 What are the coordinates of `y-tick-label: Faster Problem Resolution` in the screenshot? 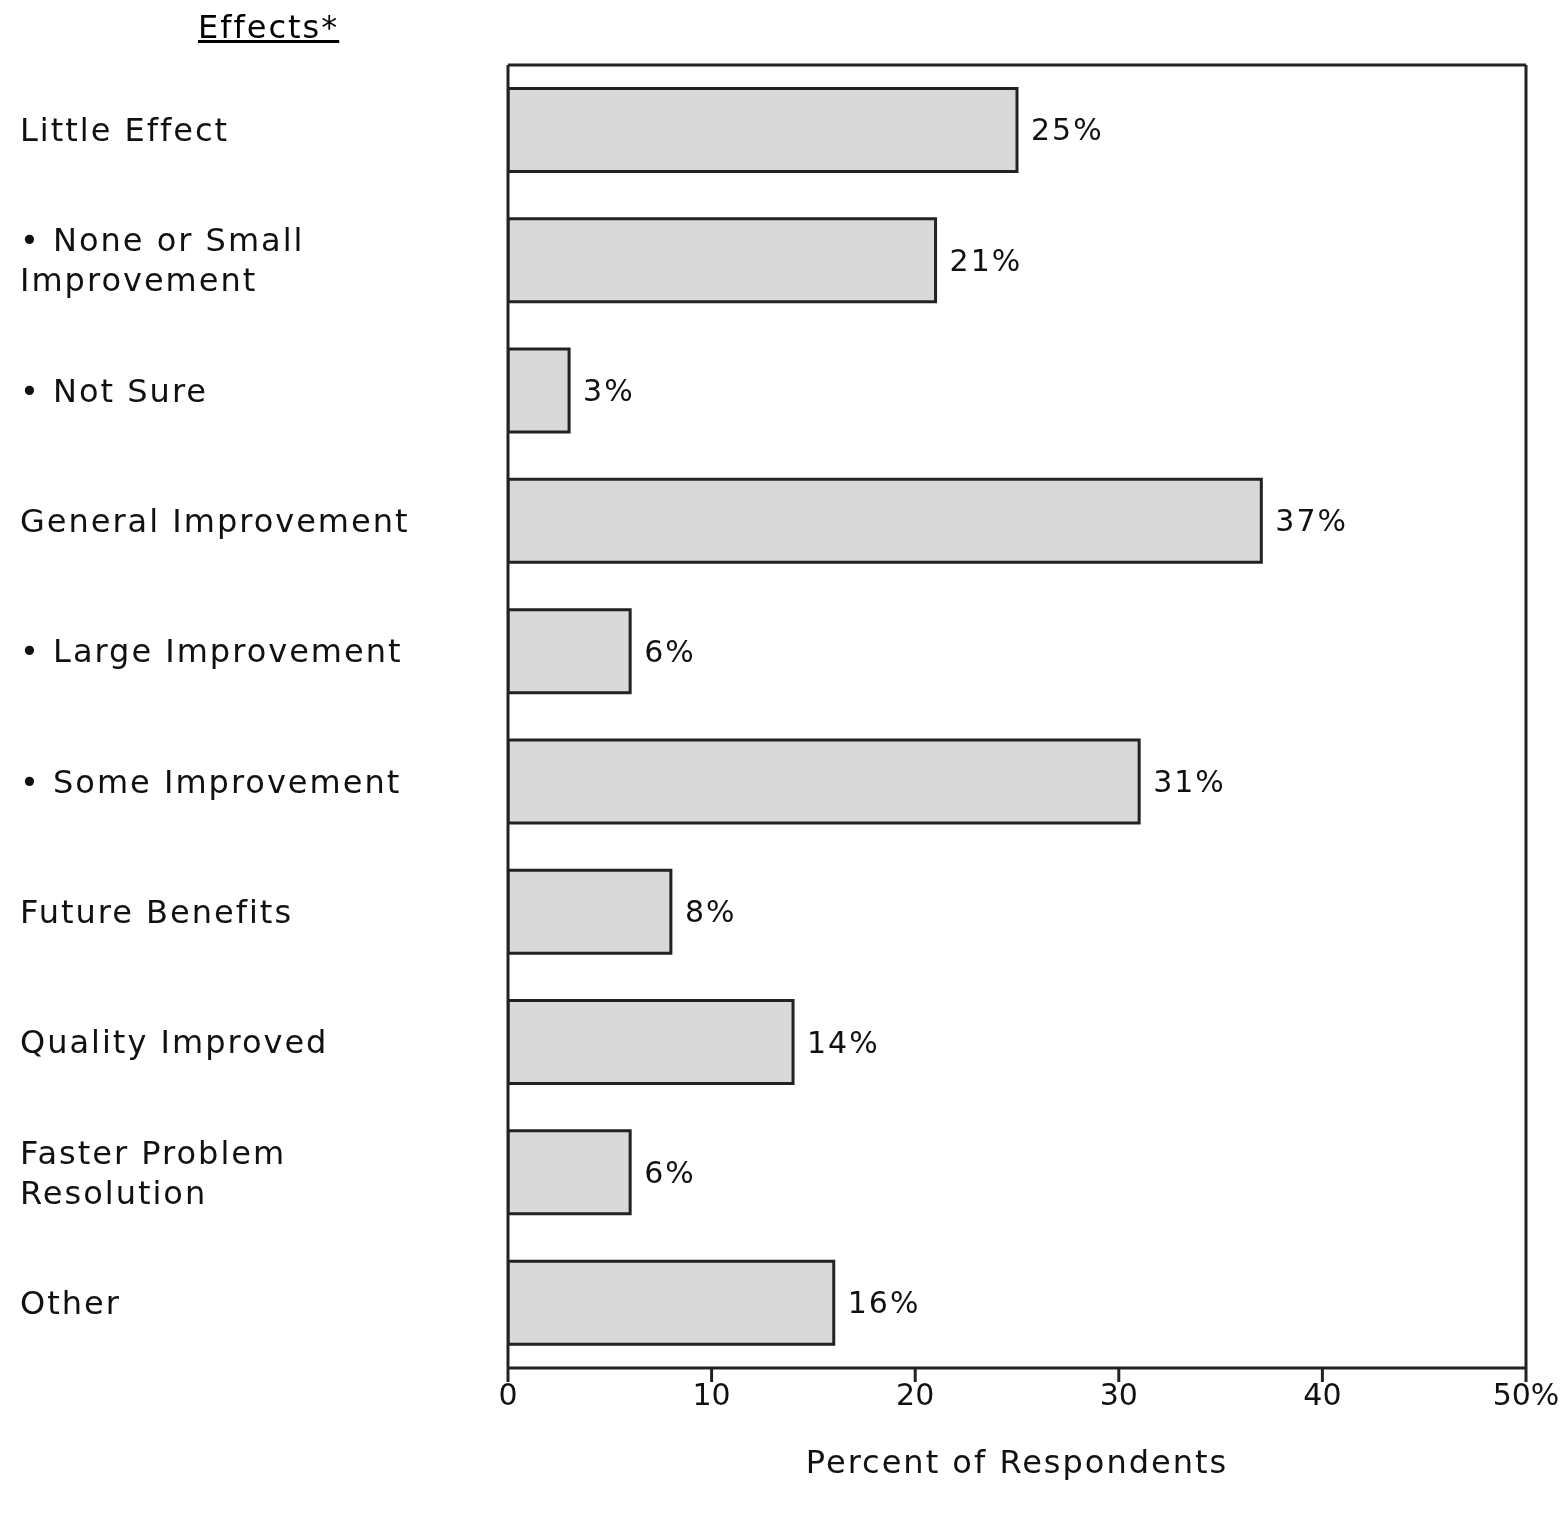 It's located at (153, 1172).